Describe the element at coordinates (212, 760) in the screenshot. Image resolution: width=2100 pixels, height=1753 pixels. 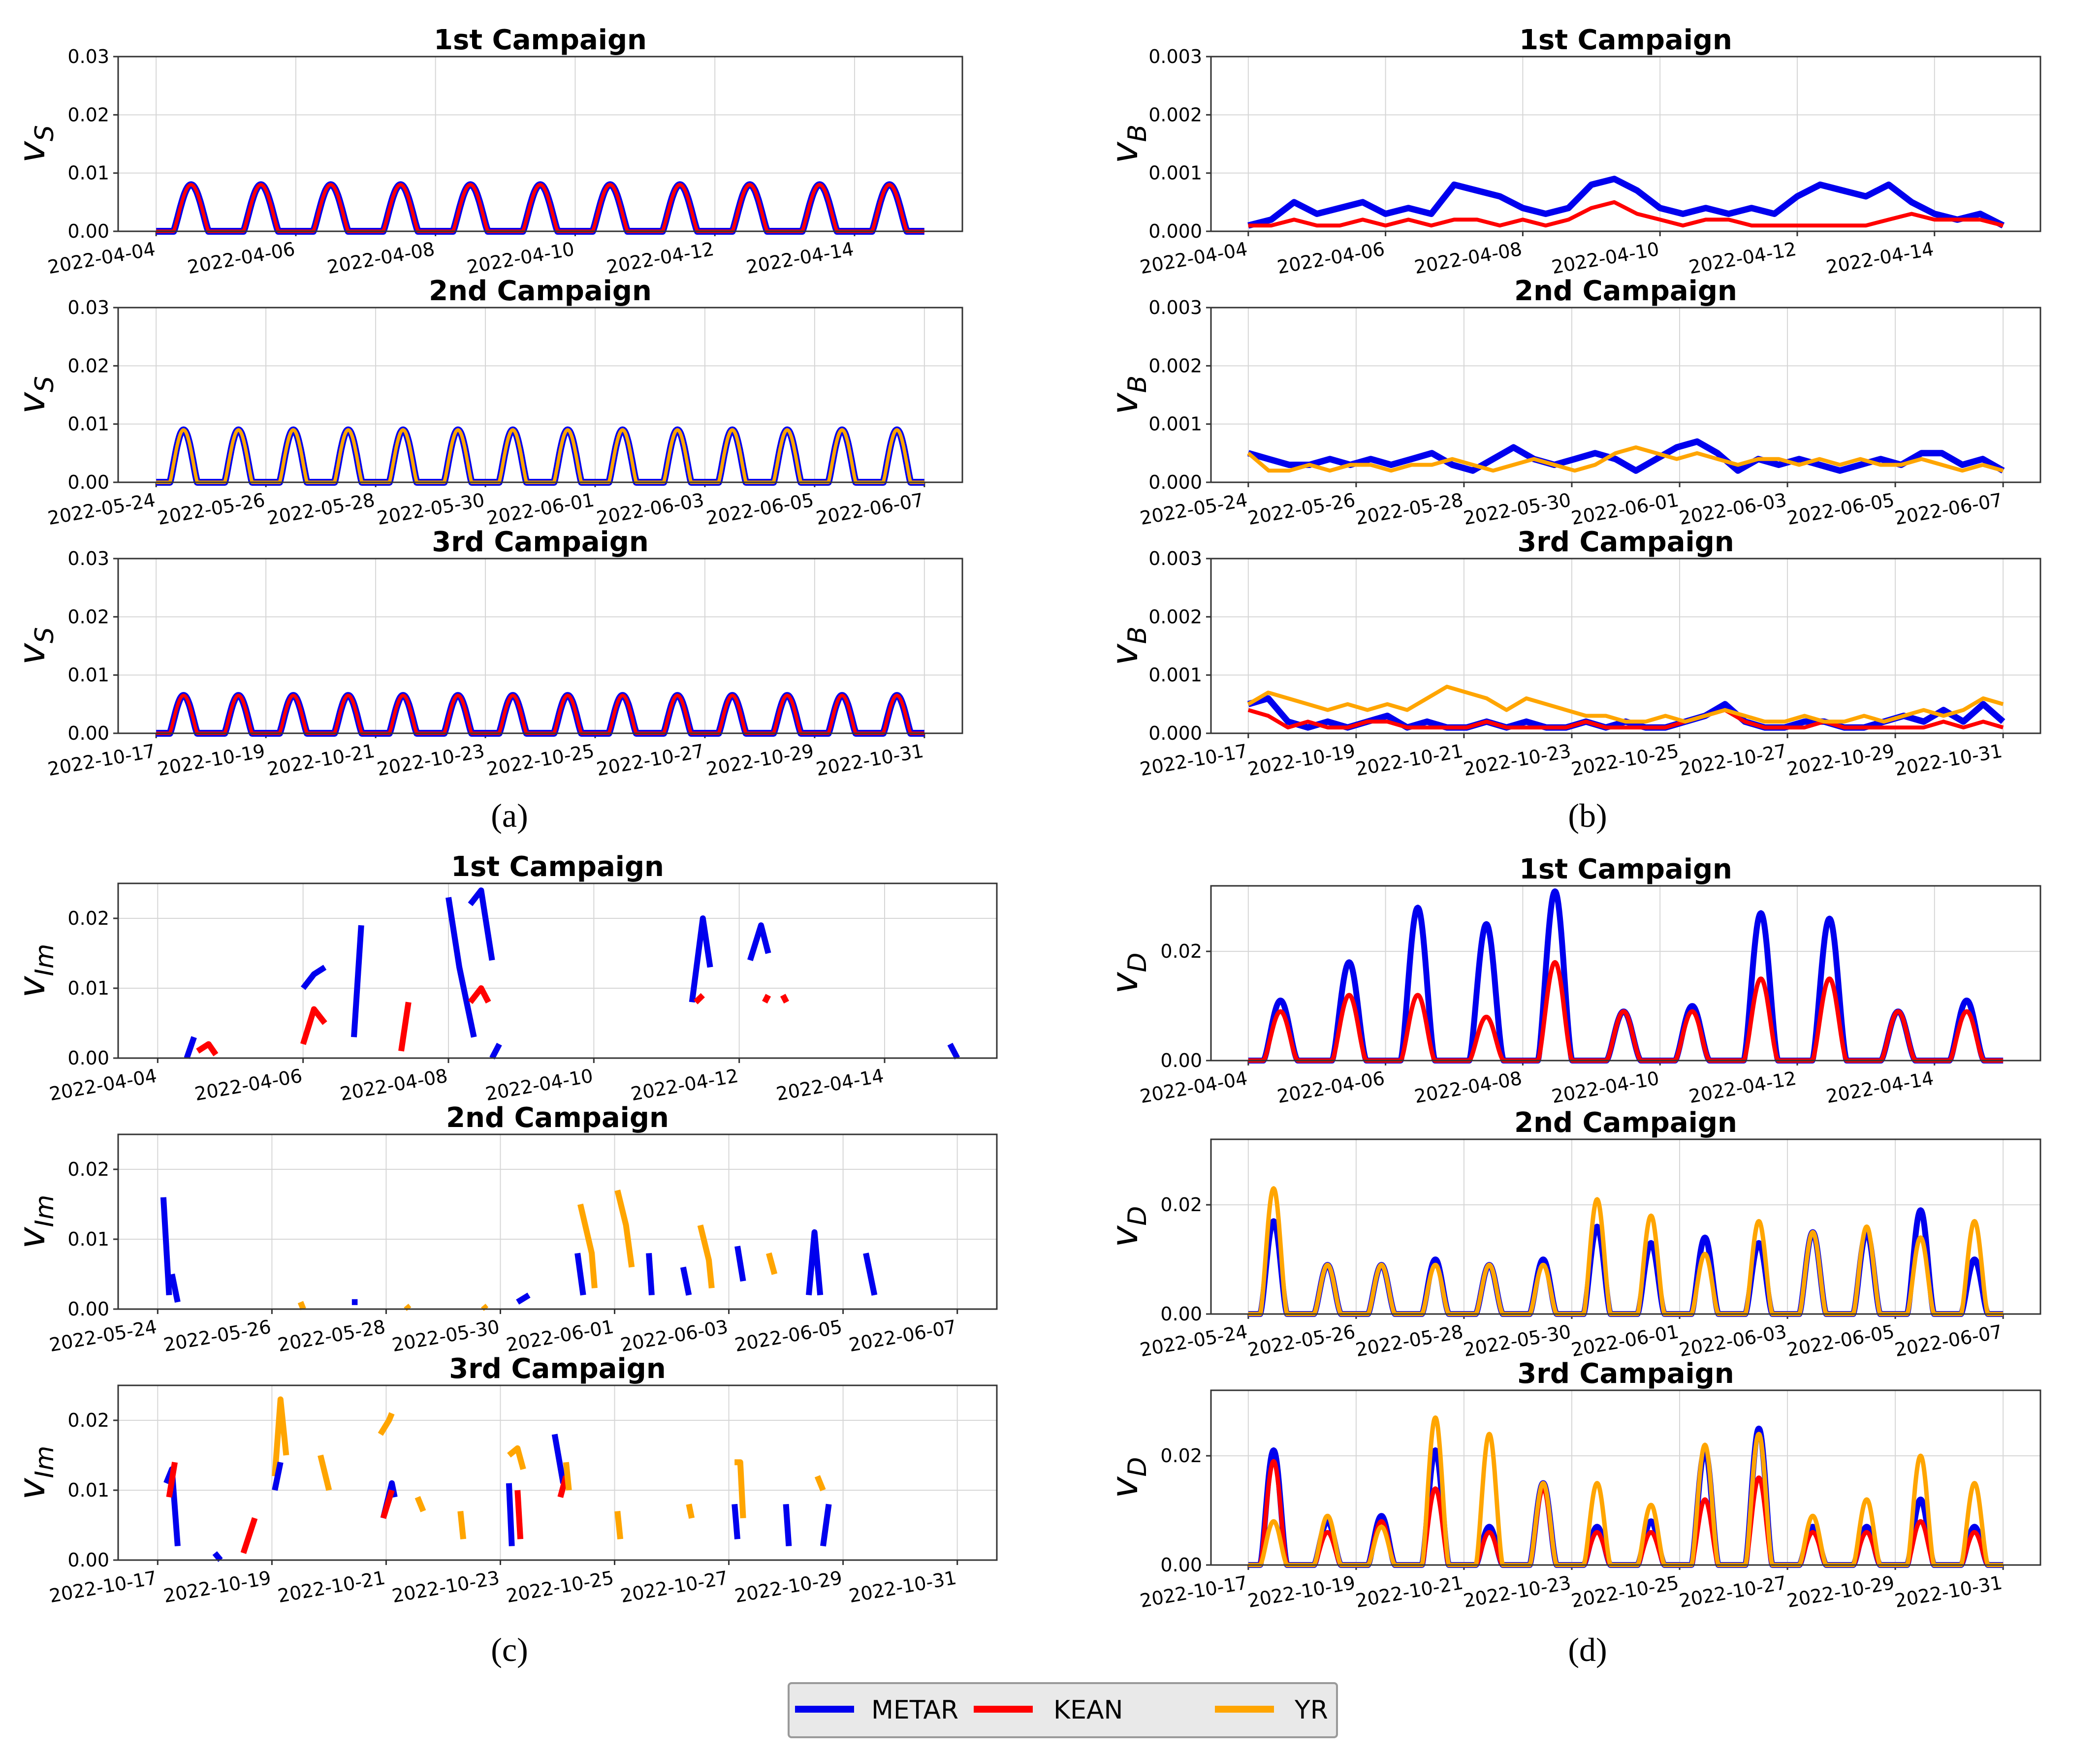
I see `x-tick-label: 2022-10-19` at that location.